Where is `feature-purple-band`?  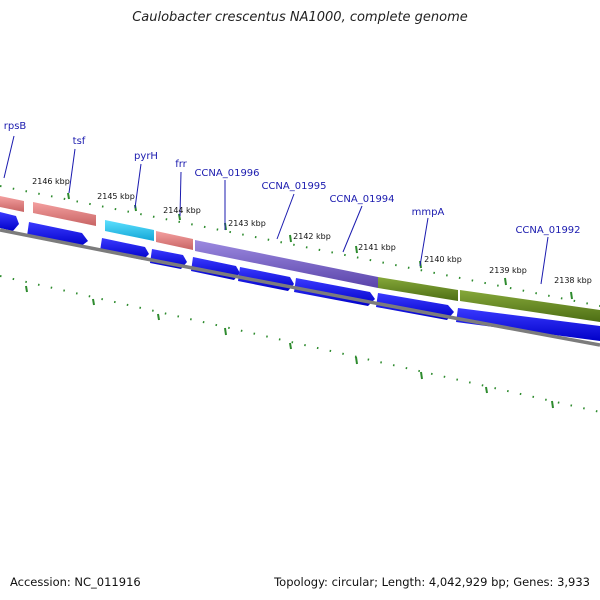 feature-purple-band is located at coordinates (286, 264).